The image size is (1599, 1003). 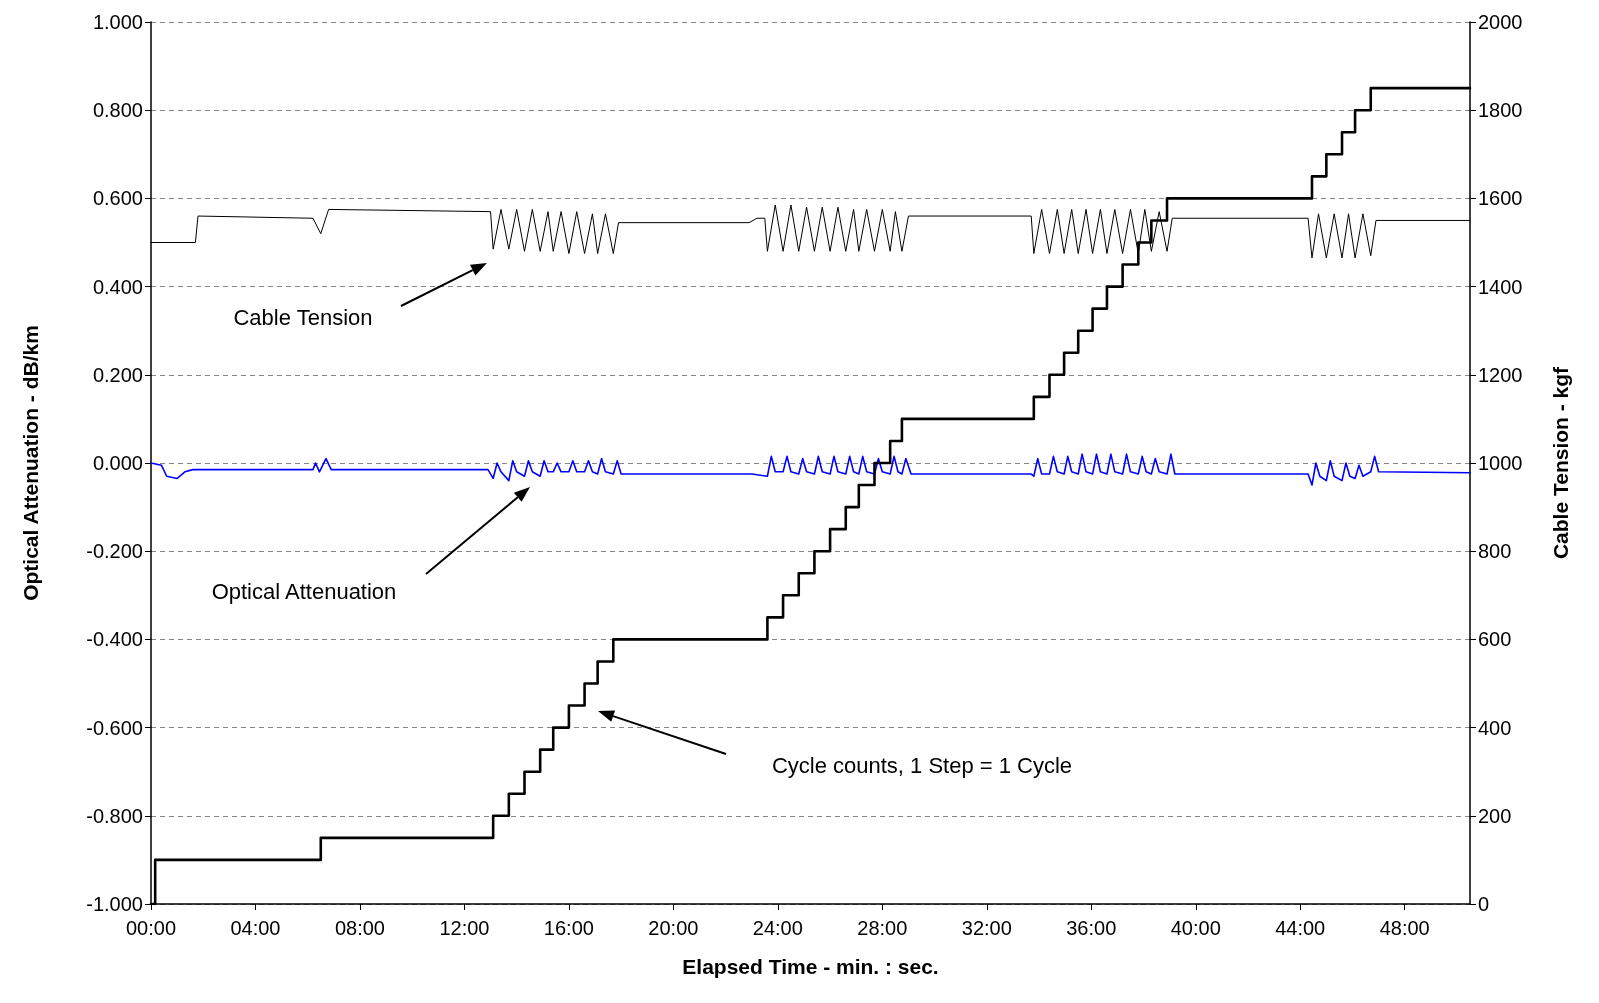 I want to click on x-tick-label: 16:00, so click(x=568, y=928).